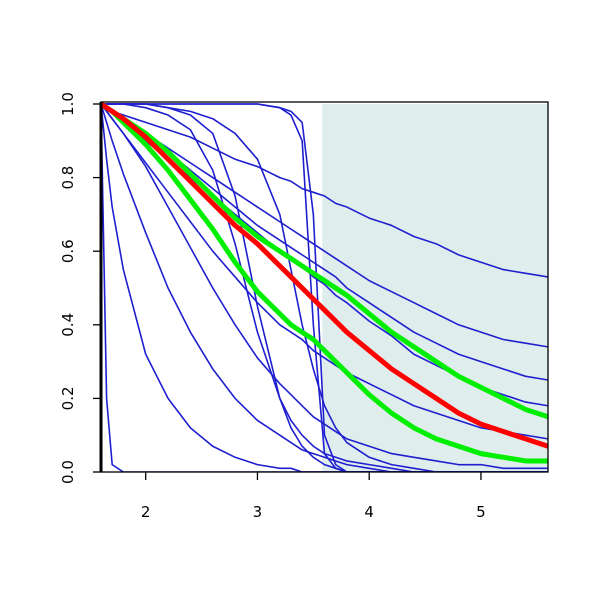  What do you see at coordinates (68, 104) in the screenshot?
I see `y-tick-label: 1.0` at bounding box center [68, 104].